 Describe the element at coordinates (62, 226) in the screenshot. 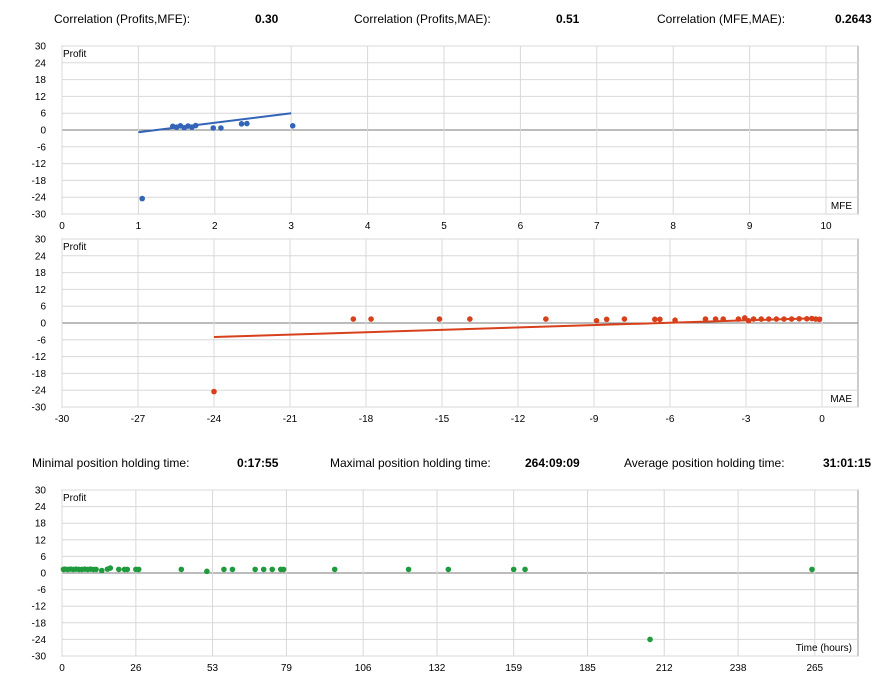

I see `mfe-x-tick-label: 0` at that location.